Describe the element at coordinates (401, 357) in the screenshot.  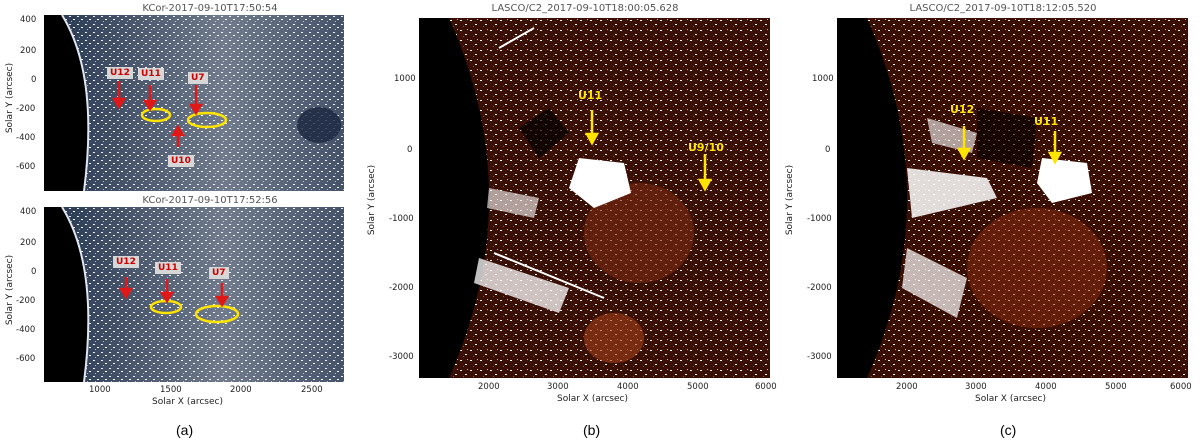
I see `b-ytick: -3000` at that location.